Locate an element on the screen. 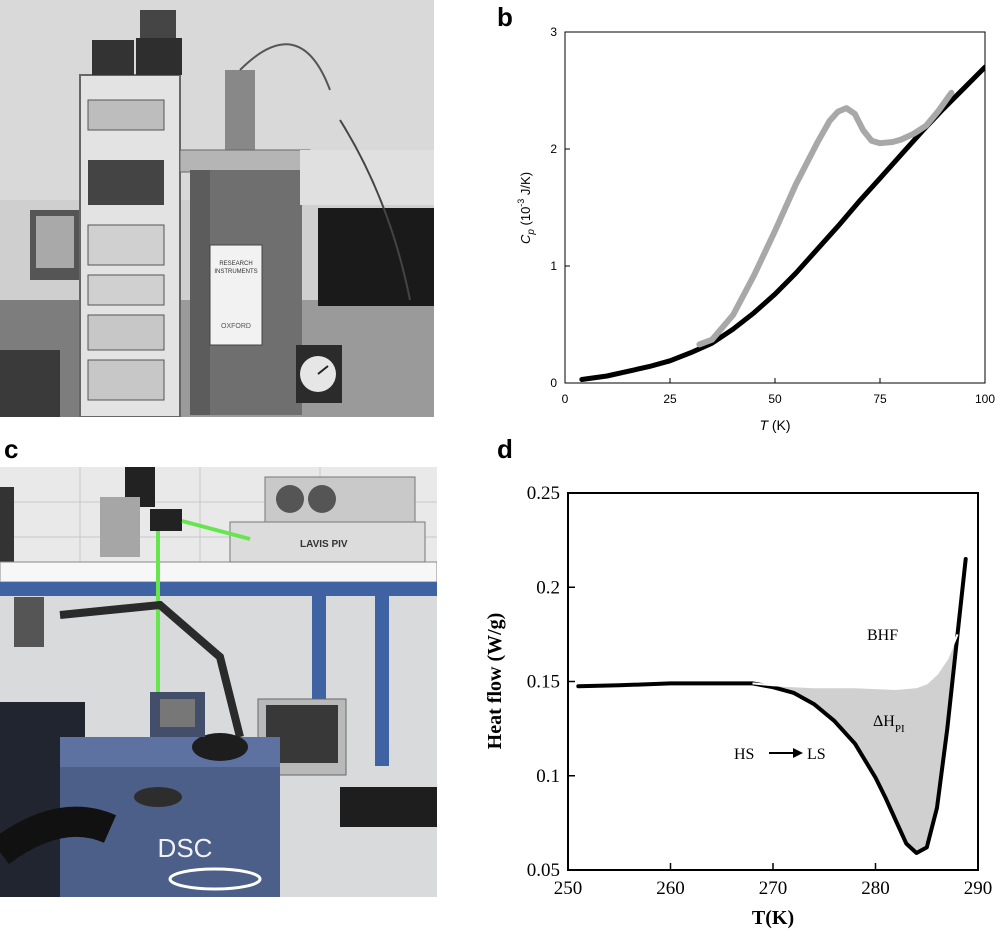 The image size is (1000, 931). x-tick-label-b: 25 is located at coordinates (670, 399).